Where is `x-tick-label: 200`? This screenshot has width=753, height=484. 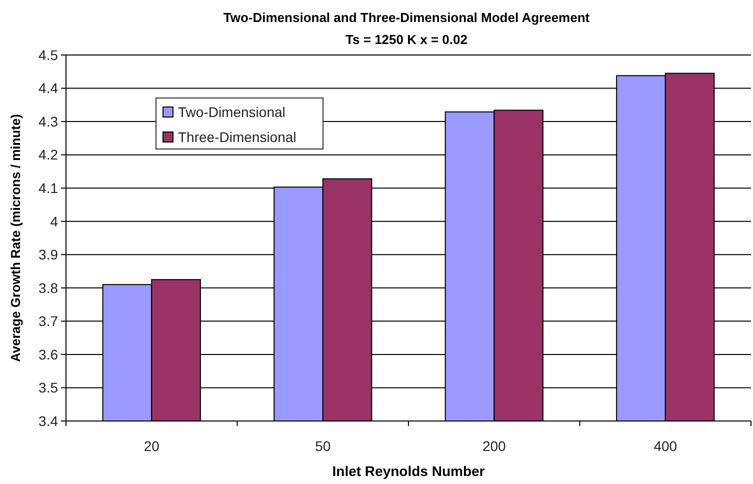 x-tick-label: 200 is located at coordinates (494, 446).